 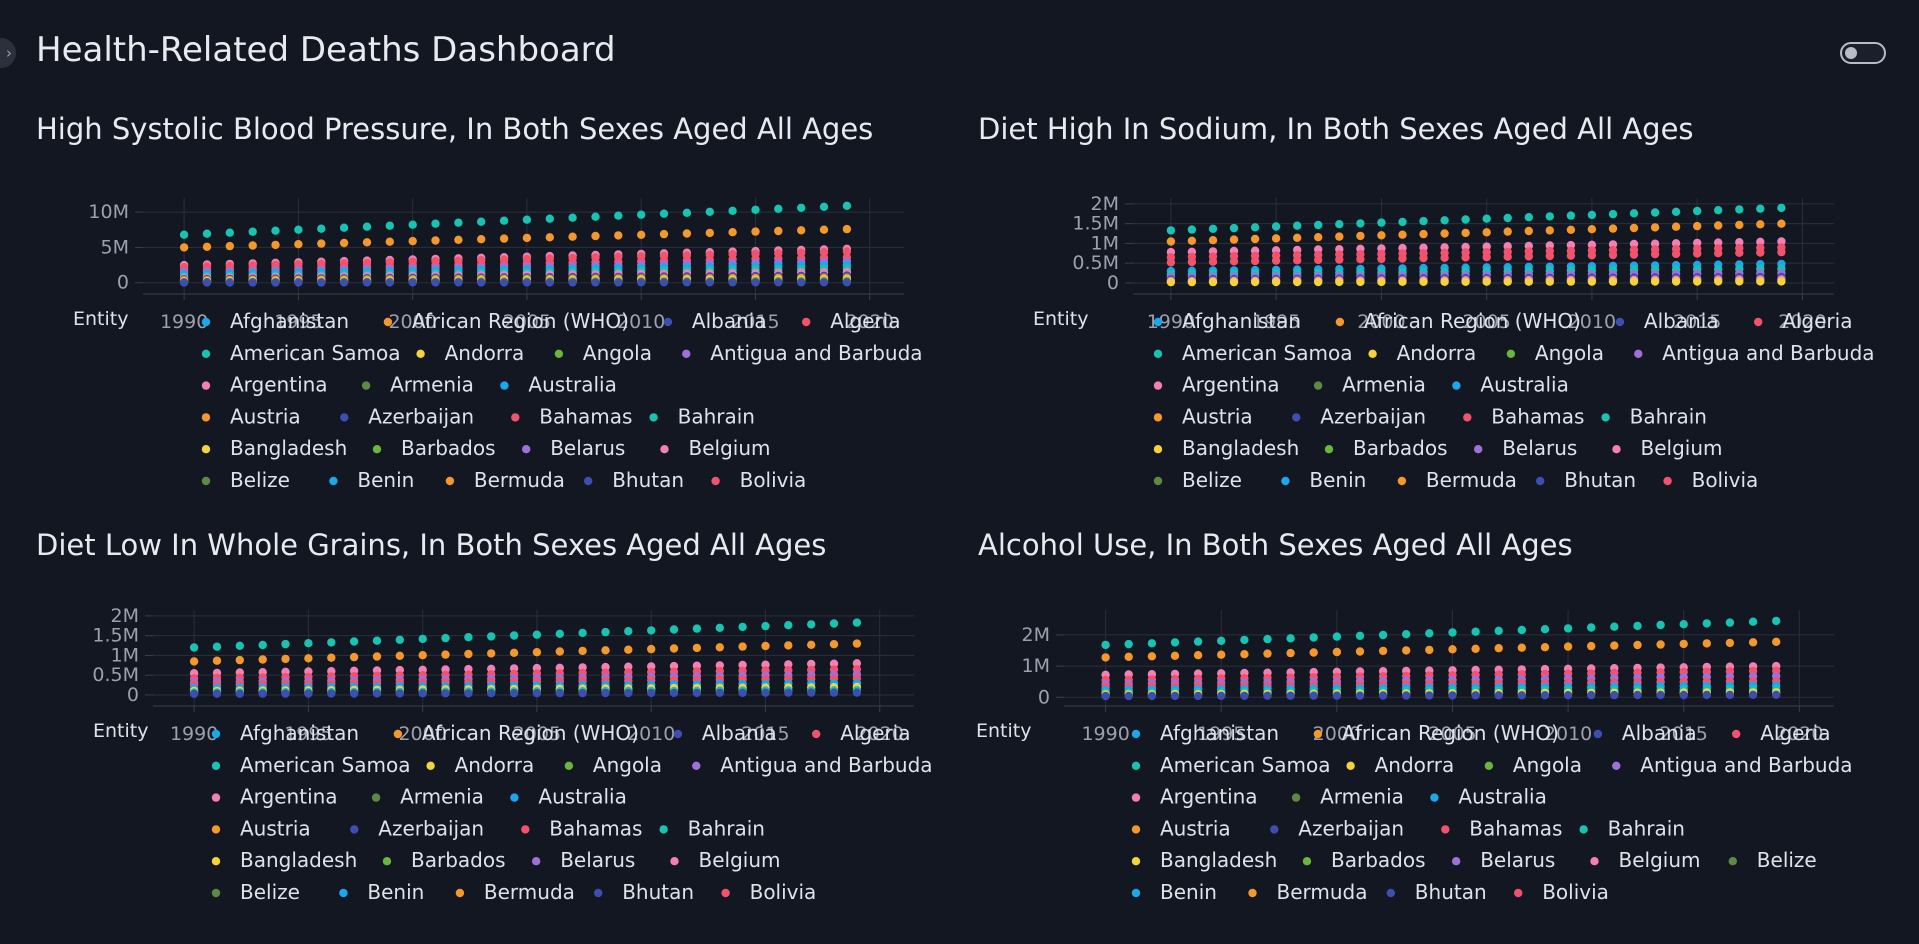 I want to click on legend-item: Belarus, so click(x=1517, y=860).